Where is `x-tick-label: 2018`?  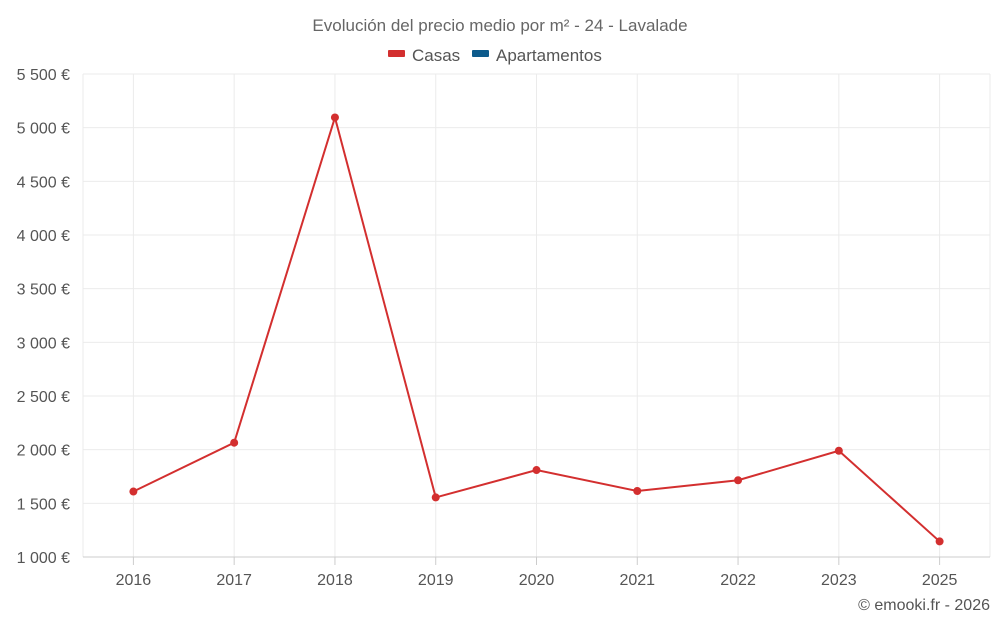 x-tick-label: 2018 is located at coordinates (335, 580).